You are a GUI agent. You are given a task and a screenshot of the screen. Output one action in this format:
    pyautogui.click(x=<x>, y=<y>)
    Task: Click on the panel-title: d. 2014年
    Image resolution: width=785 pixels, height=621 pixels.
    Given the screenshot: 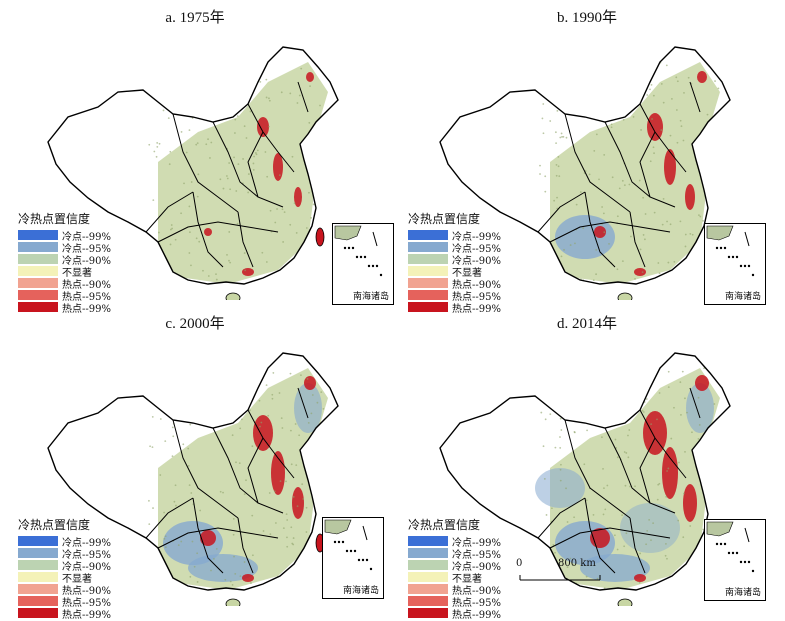 What is the action you would take?
    pyautogui.click(x=586, y=324)
    